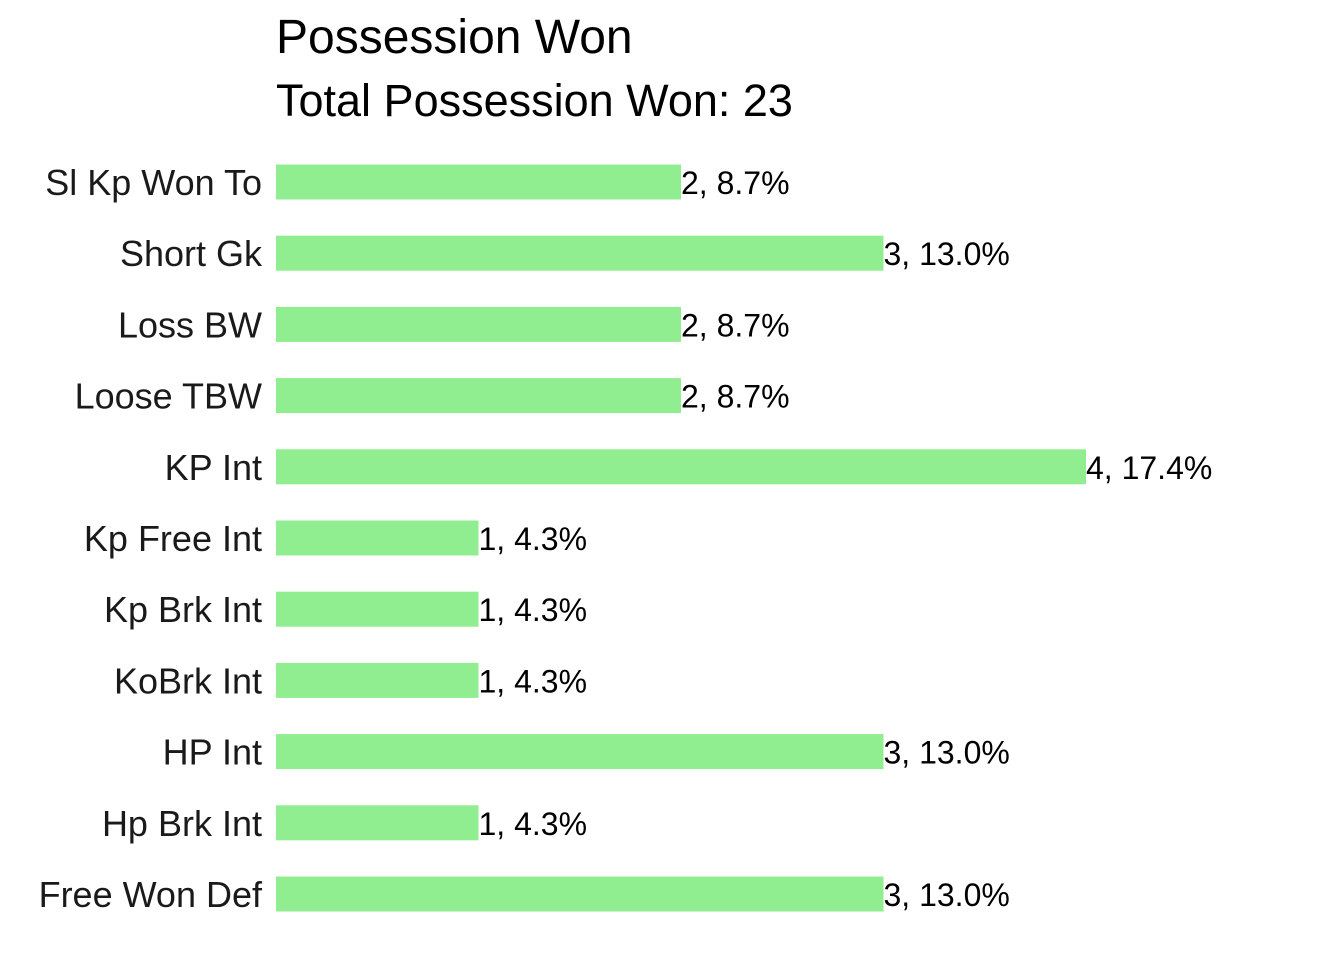  What do you see at coordinates (151, 894) in the screenshot?
I see `category-label: Free Won Def` at bounding box center [151, 894].